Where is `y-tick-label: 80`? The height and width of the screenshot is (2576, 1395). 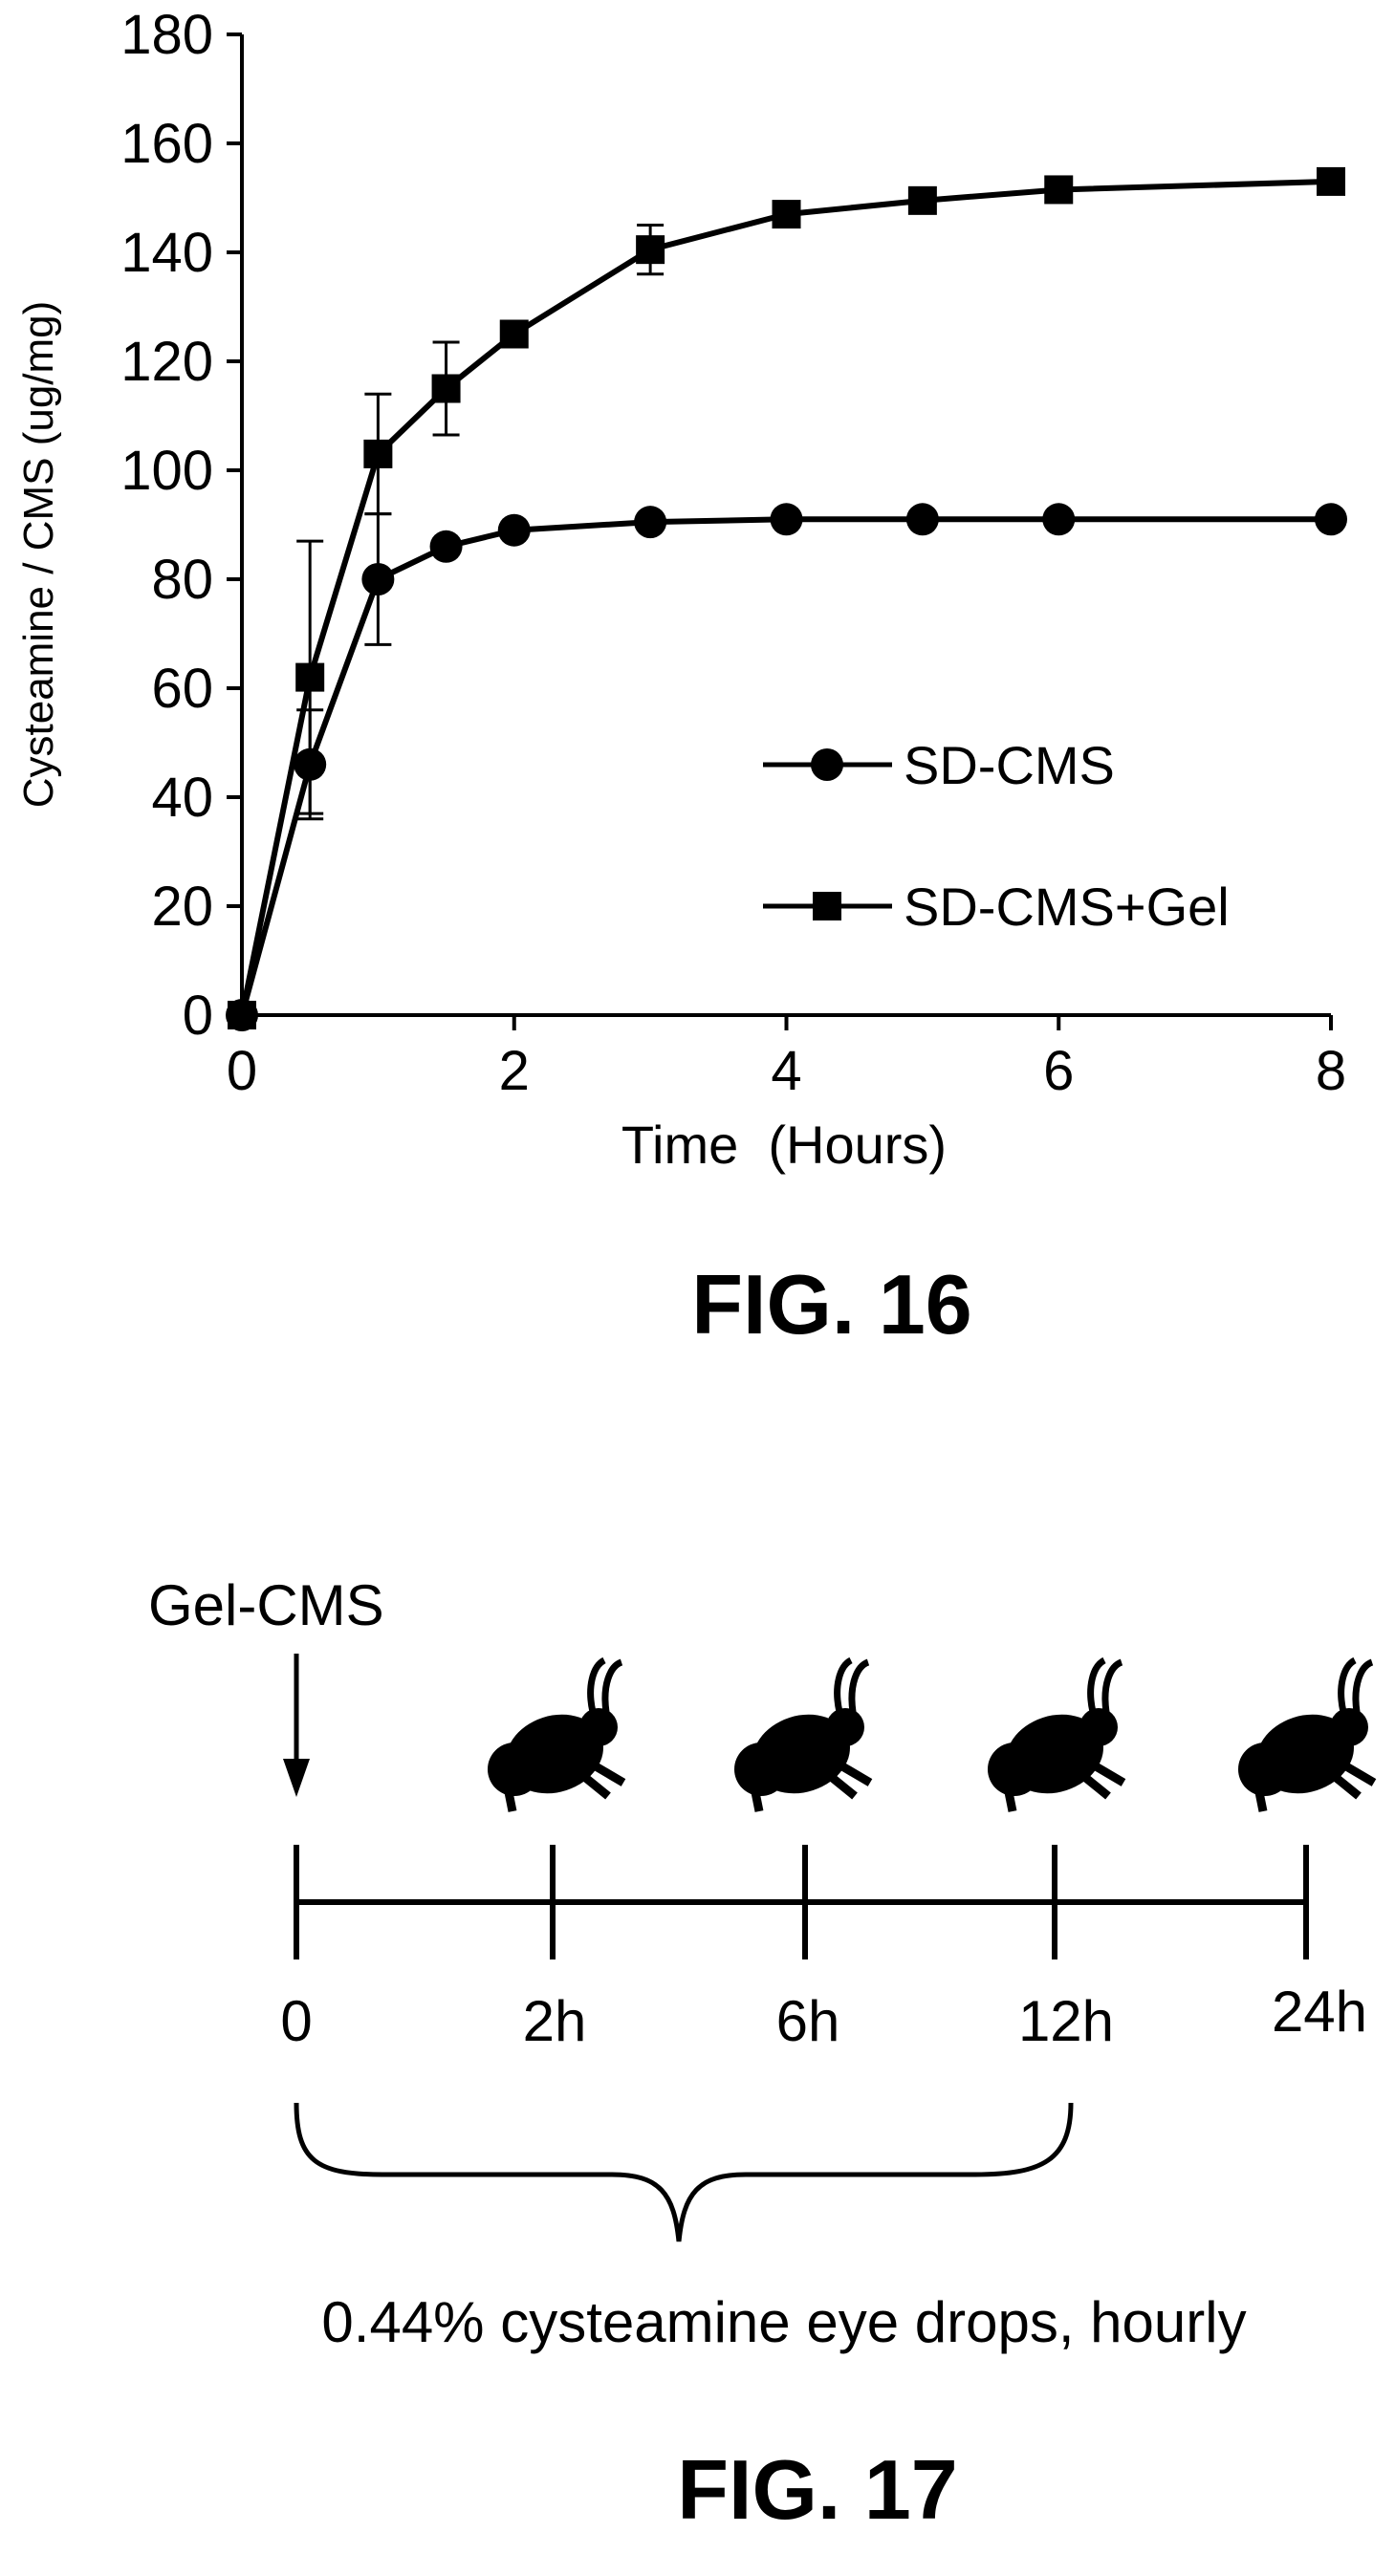 y-tick-label: 80 is located at coordinates (182, 580).